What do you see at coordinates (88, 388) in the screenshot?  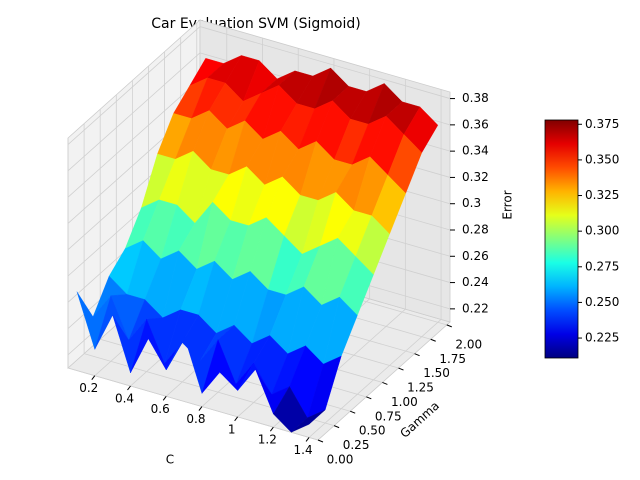 I see `x-tick-label: 0.2` at bounding box center [88, 388].